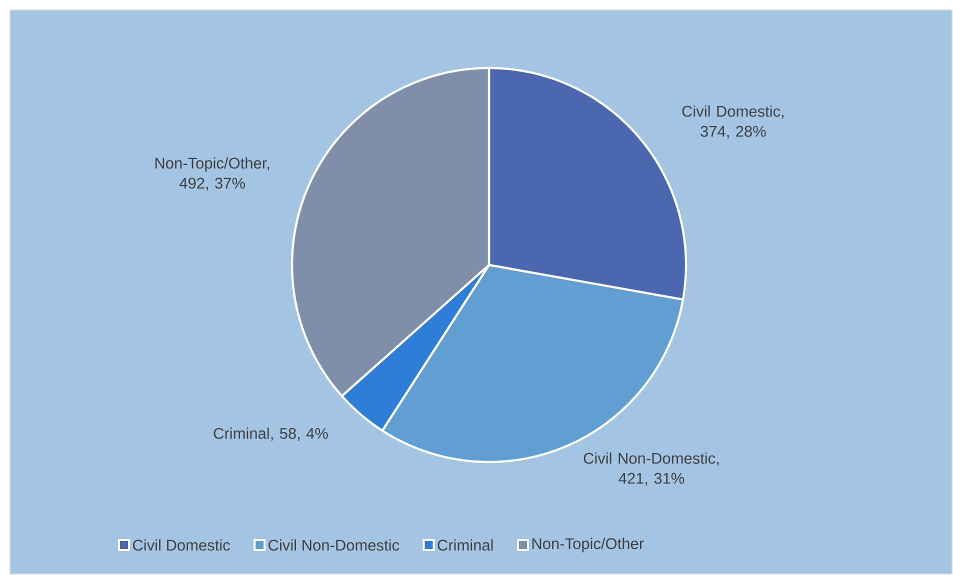  Describe the element at coordinates (465, 545) in the screenshot. I see `legend-label: Criminal` at that location.